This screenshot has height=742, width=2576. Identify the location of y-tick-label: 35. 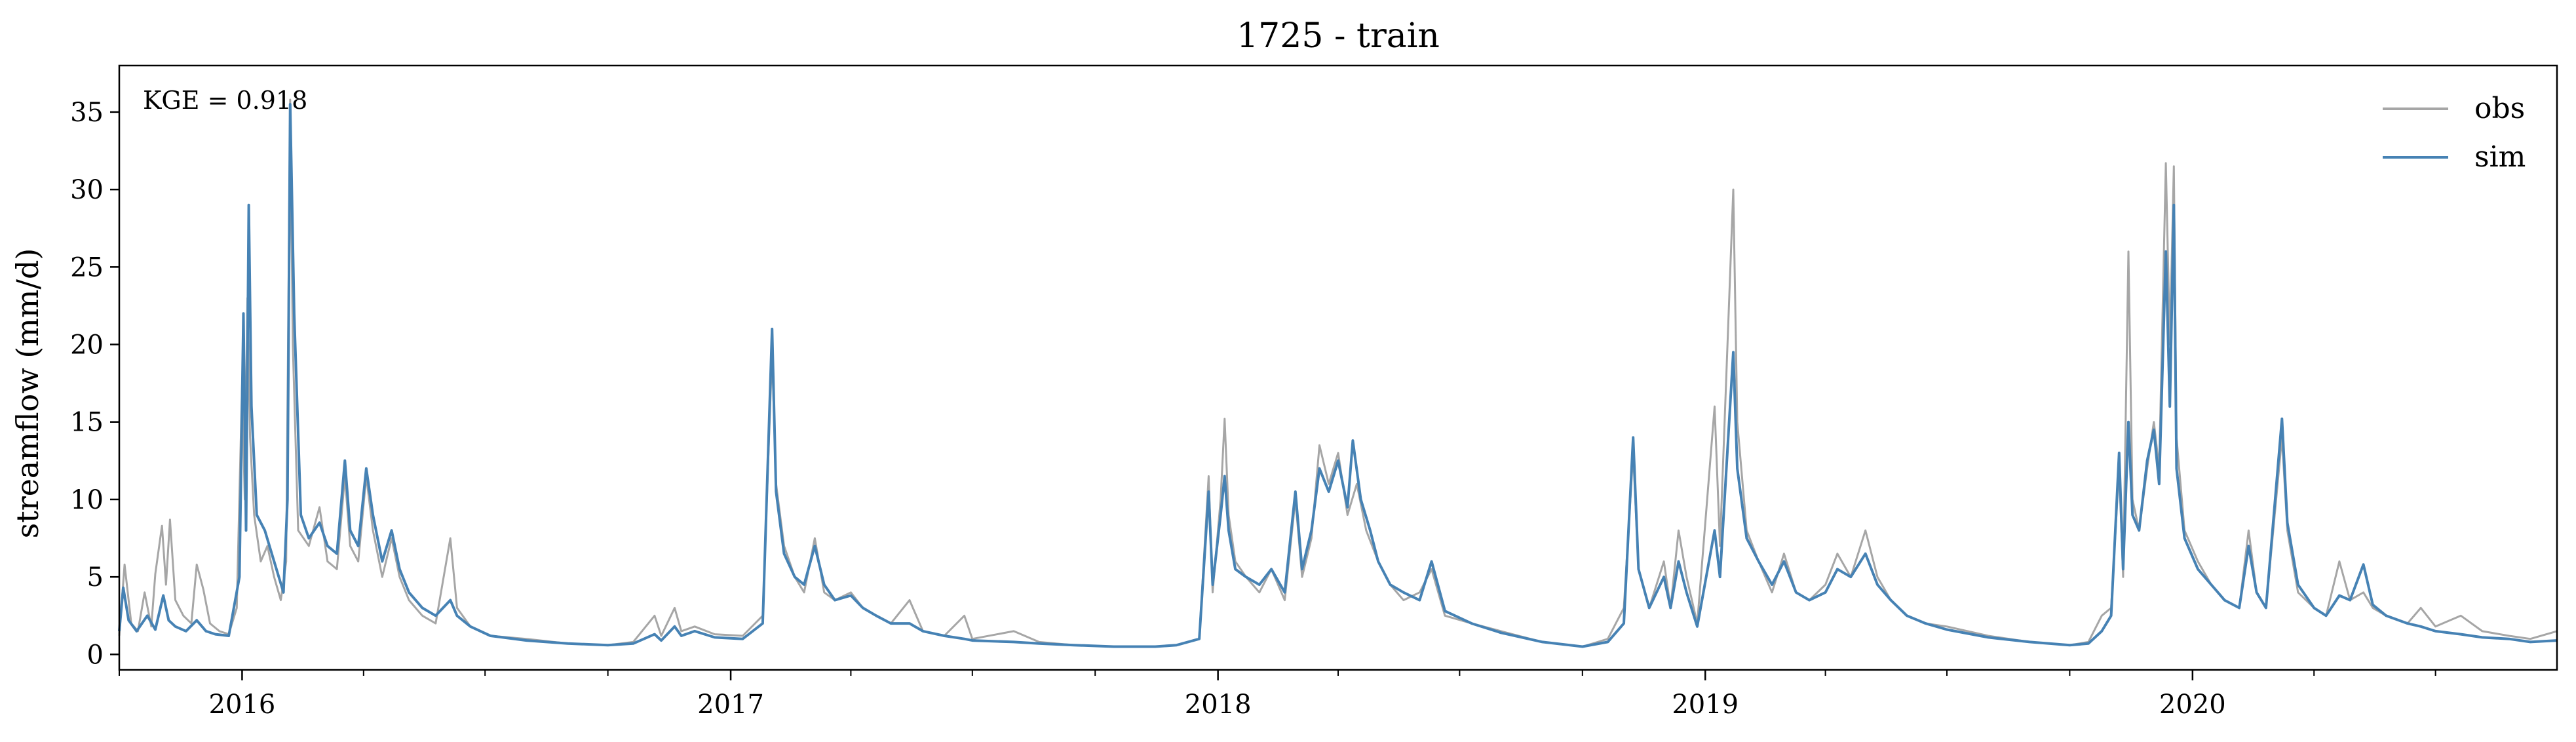
(87, 113).